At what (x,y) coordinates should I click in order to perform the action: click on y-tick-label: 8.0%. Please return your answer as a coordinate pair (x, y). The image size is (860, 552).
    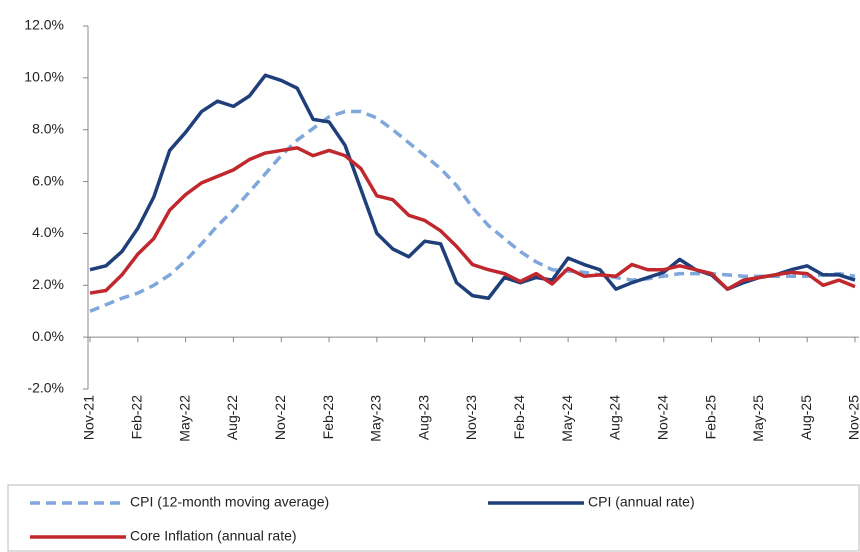
    Looking at the image, I should click on (48, 128).